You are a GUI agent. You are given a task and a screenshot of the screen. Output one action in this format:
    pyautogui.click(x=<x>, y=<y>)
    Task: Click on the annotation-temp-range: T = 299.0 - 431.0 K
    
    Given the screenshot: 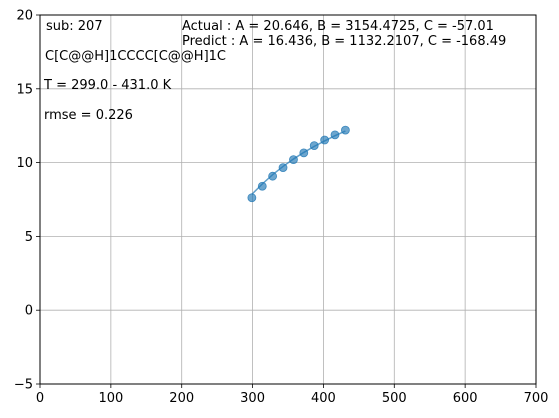 What is the action you would take?
    pyautogui.click(x=107, y=85)
    